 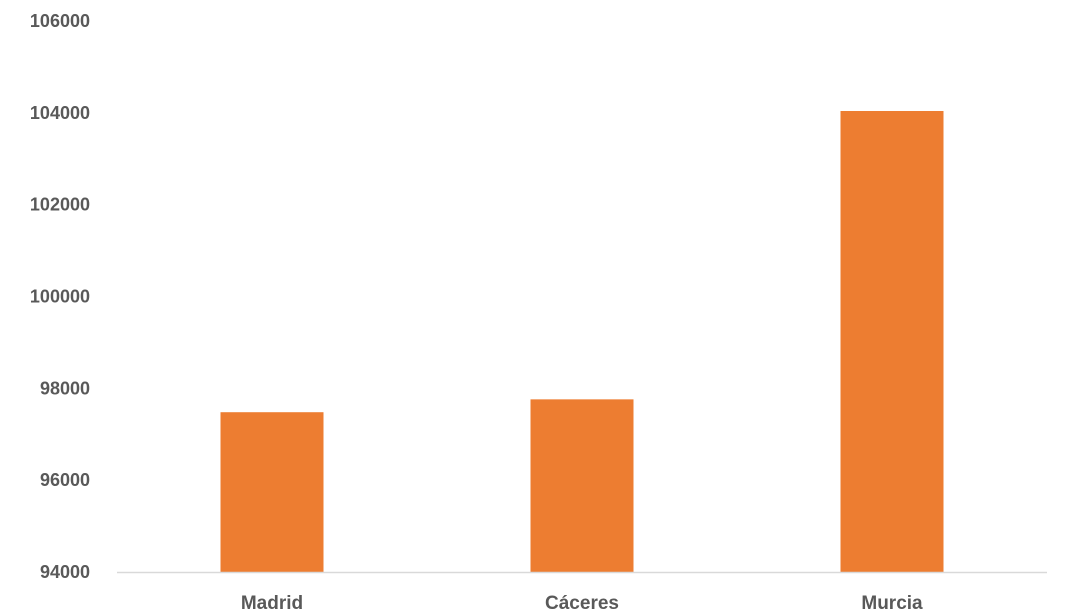 What do you see at coordinates (892, 602) in the screenshot?
I see `x-category-label: Murcia` at bounding box center [892, 602].